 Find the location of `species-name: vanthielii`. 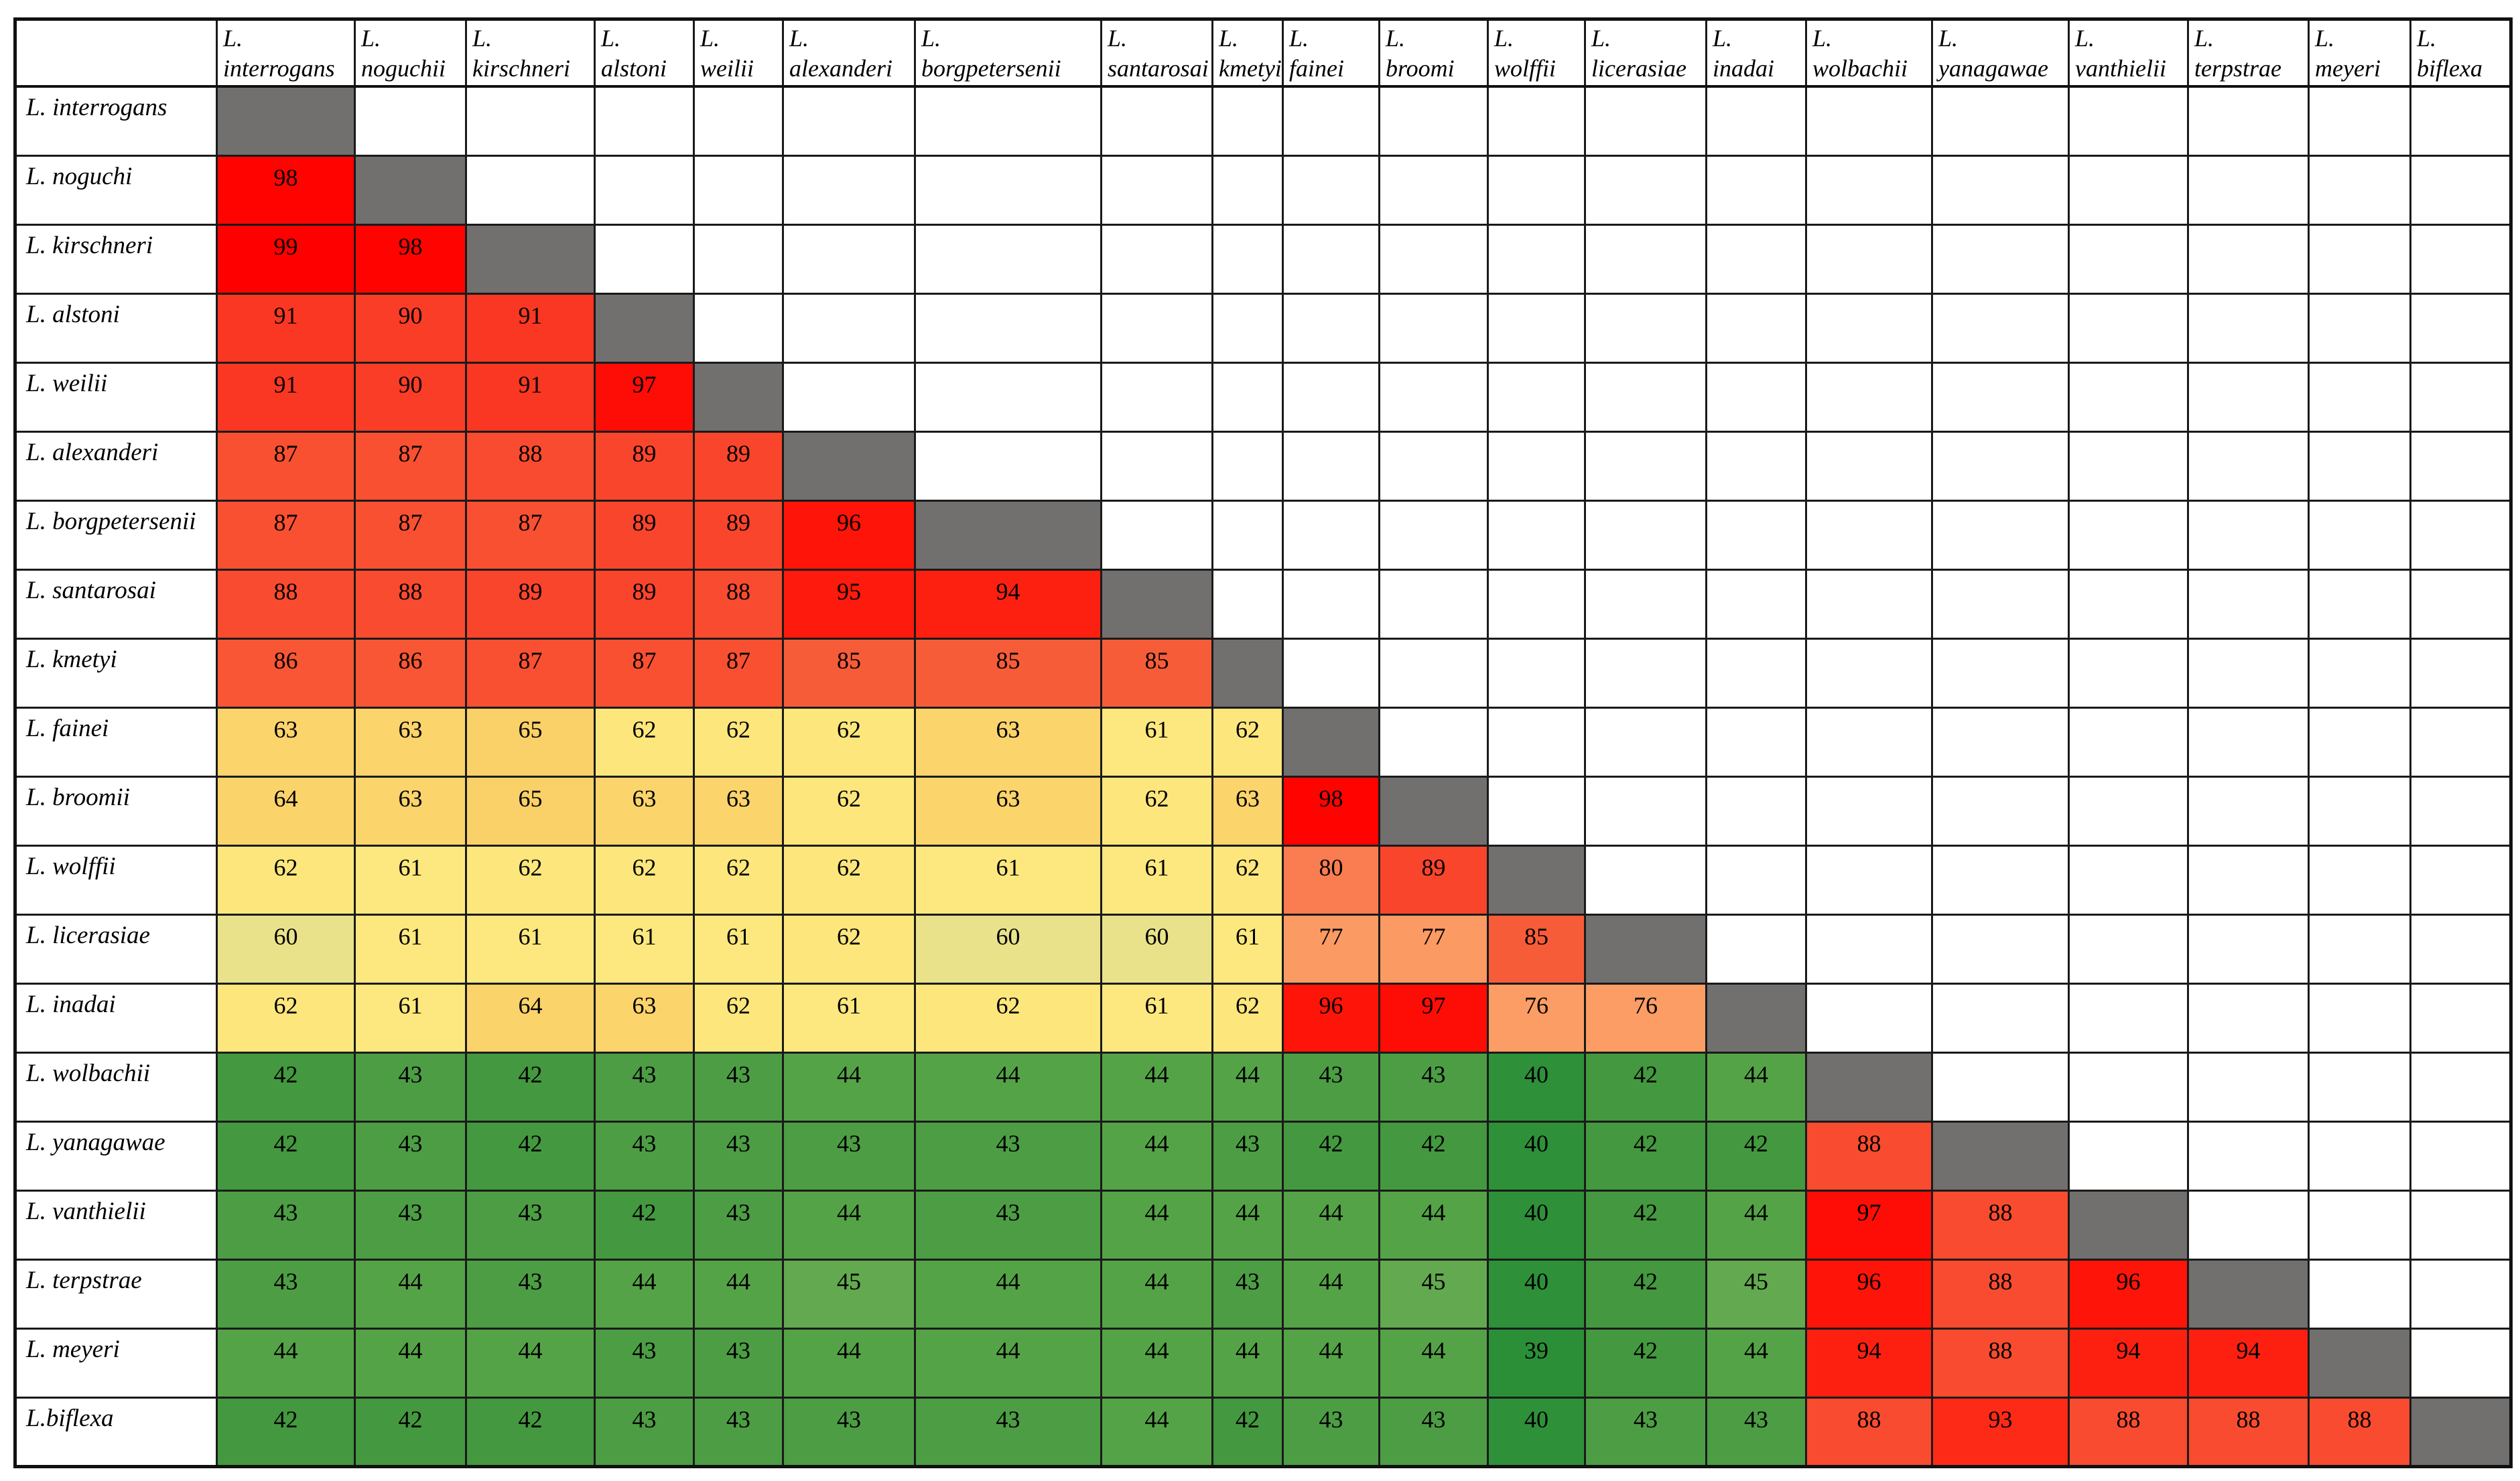

species-name: vanthielii is located at coordinates (2121, 68).